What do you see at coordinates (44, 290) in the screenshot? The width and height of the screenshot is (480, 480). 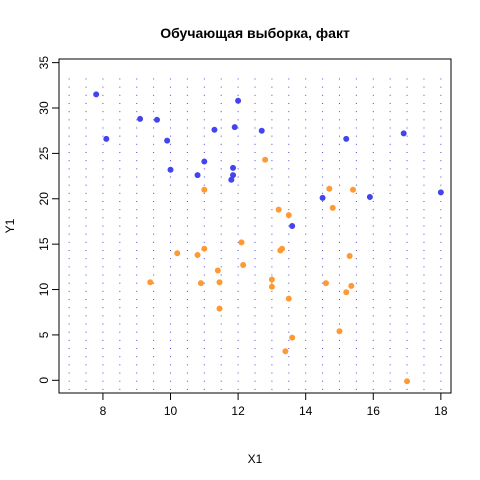 I see `y-tick-label: 10` at bounding box center [44, 290].